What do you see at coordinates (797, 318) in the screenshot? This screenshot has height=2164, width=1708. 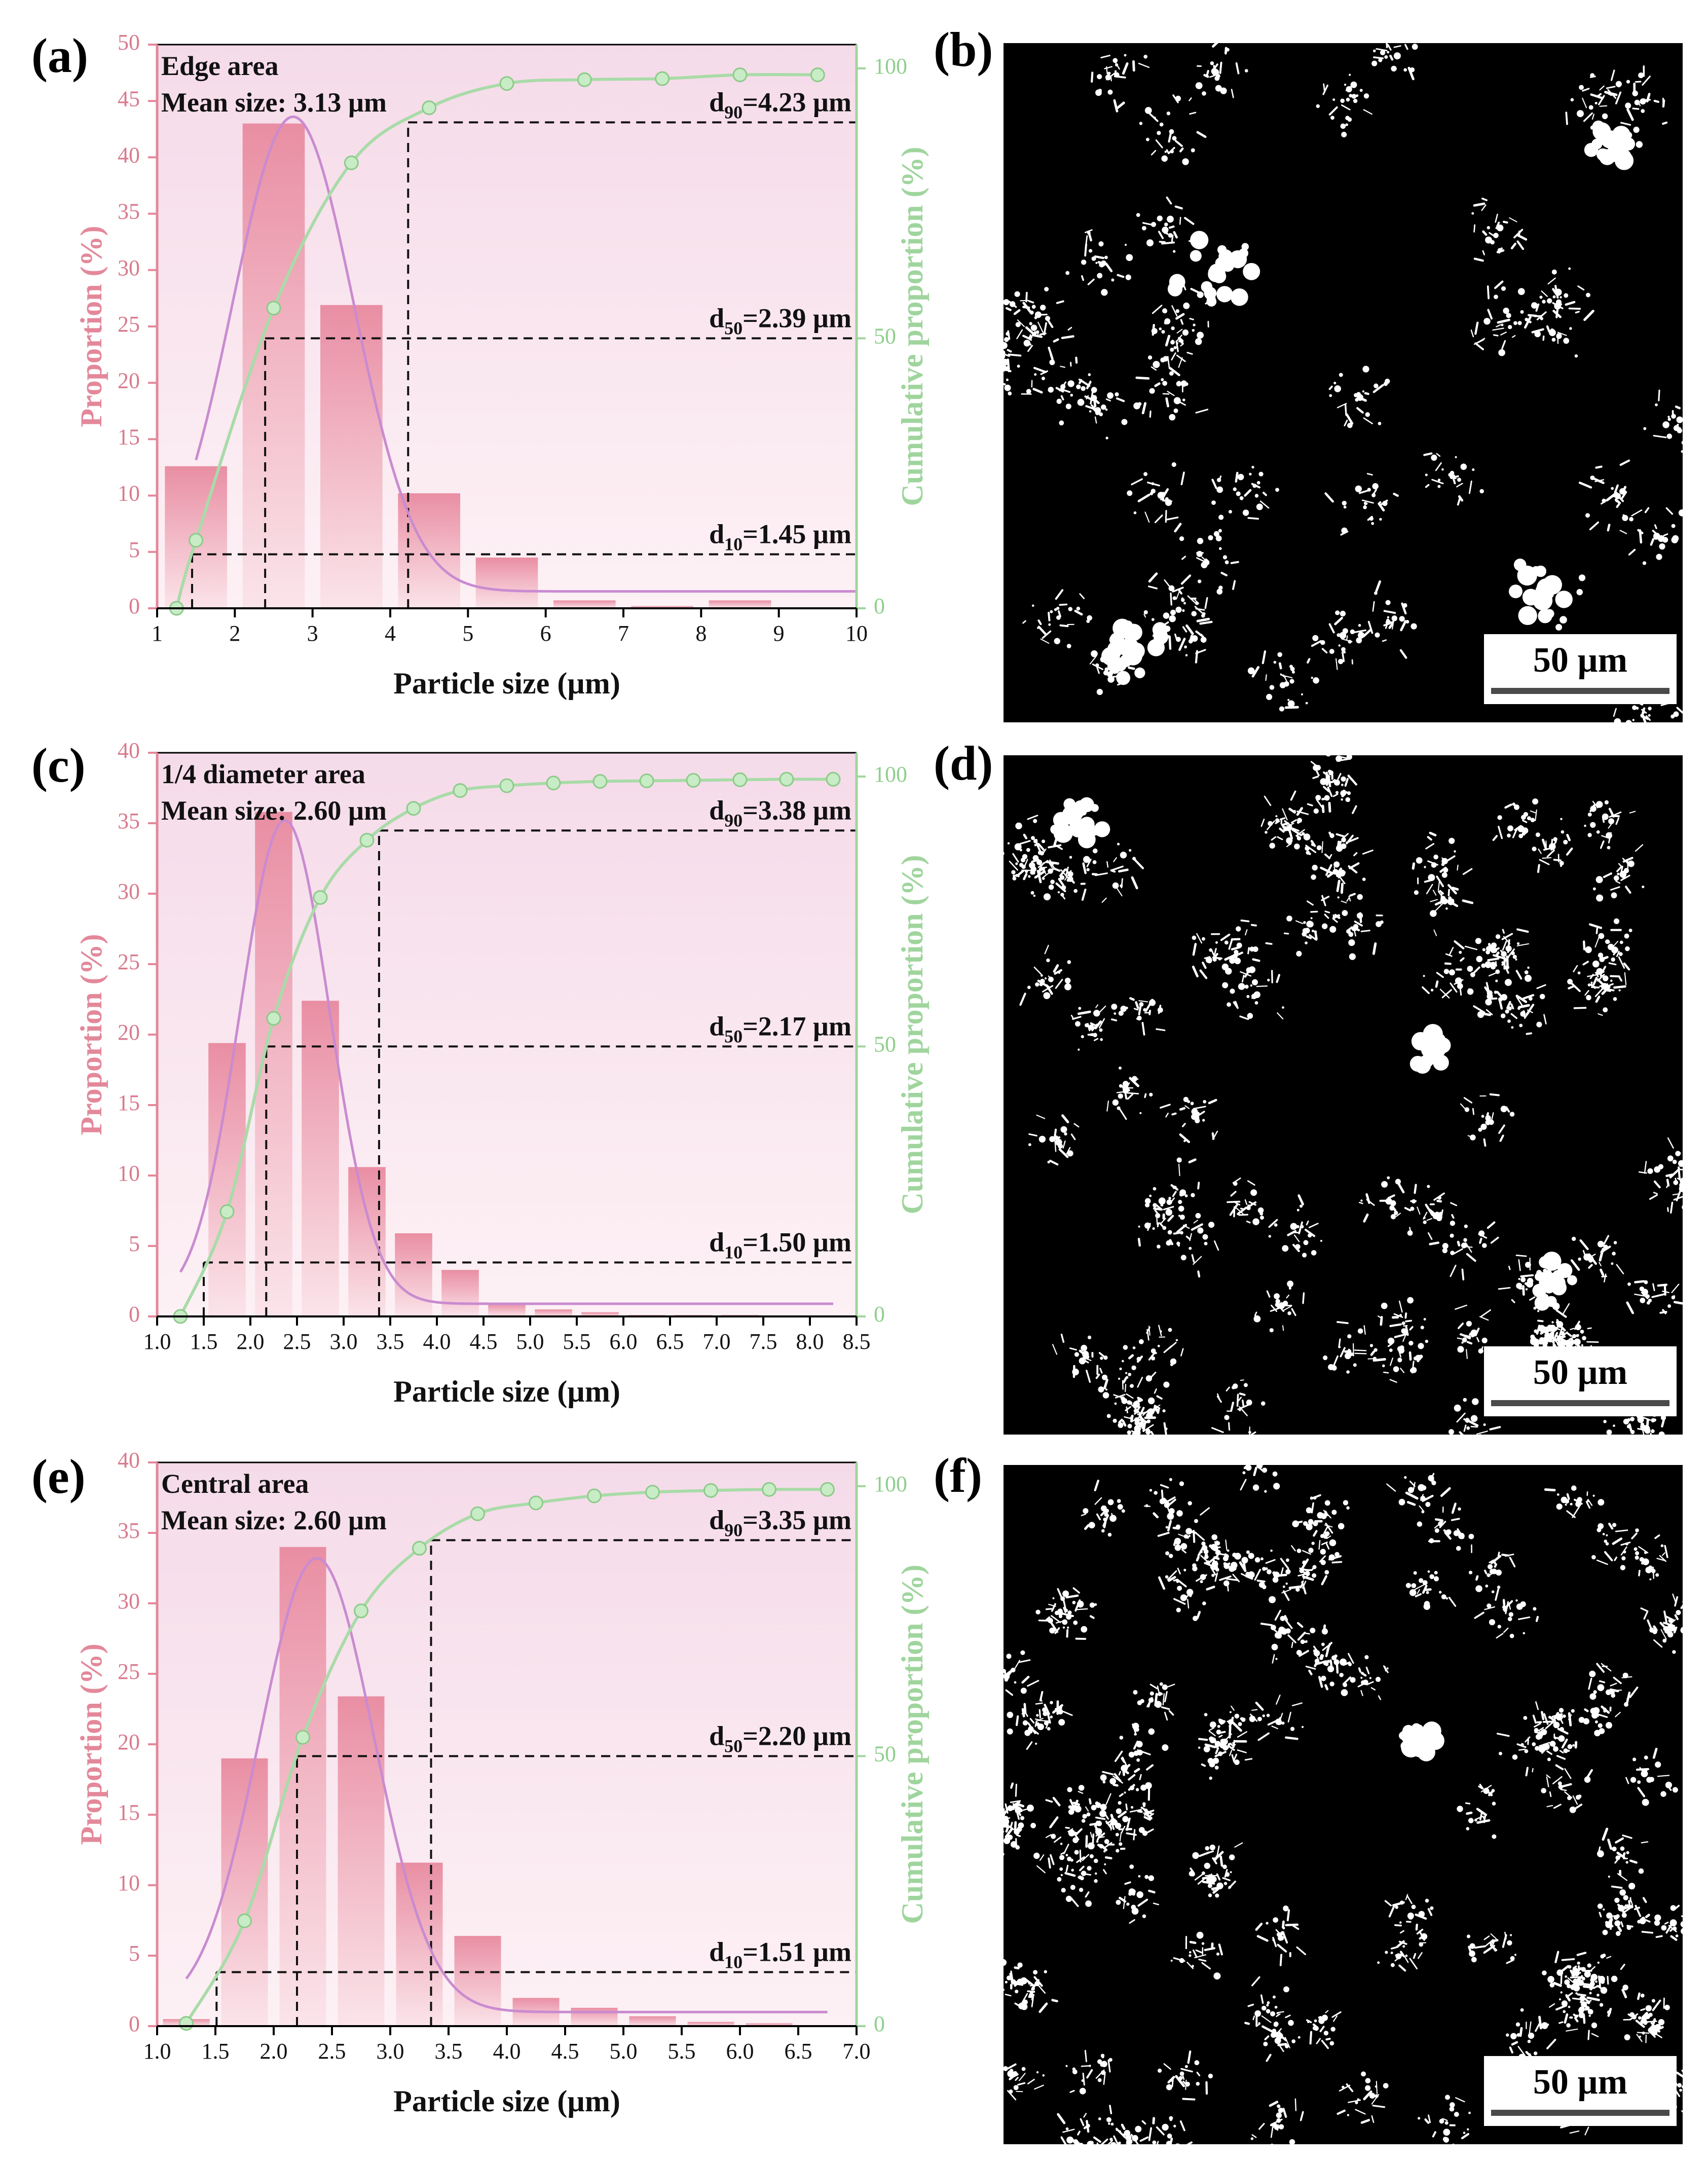 I see `d50-label-value: =2.39 µm` at bounding box center [797, 318].